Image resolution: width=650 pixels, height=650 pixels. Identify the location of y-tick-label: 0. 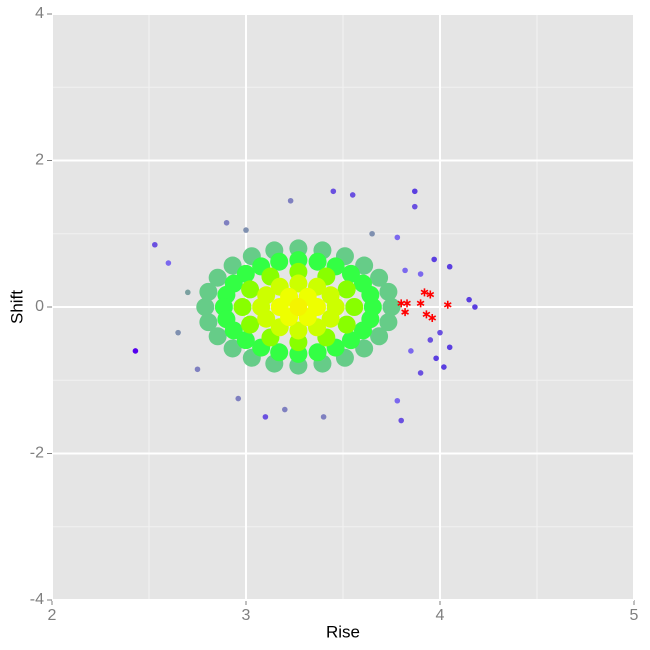
(39, 306).